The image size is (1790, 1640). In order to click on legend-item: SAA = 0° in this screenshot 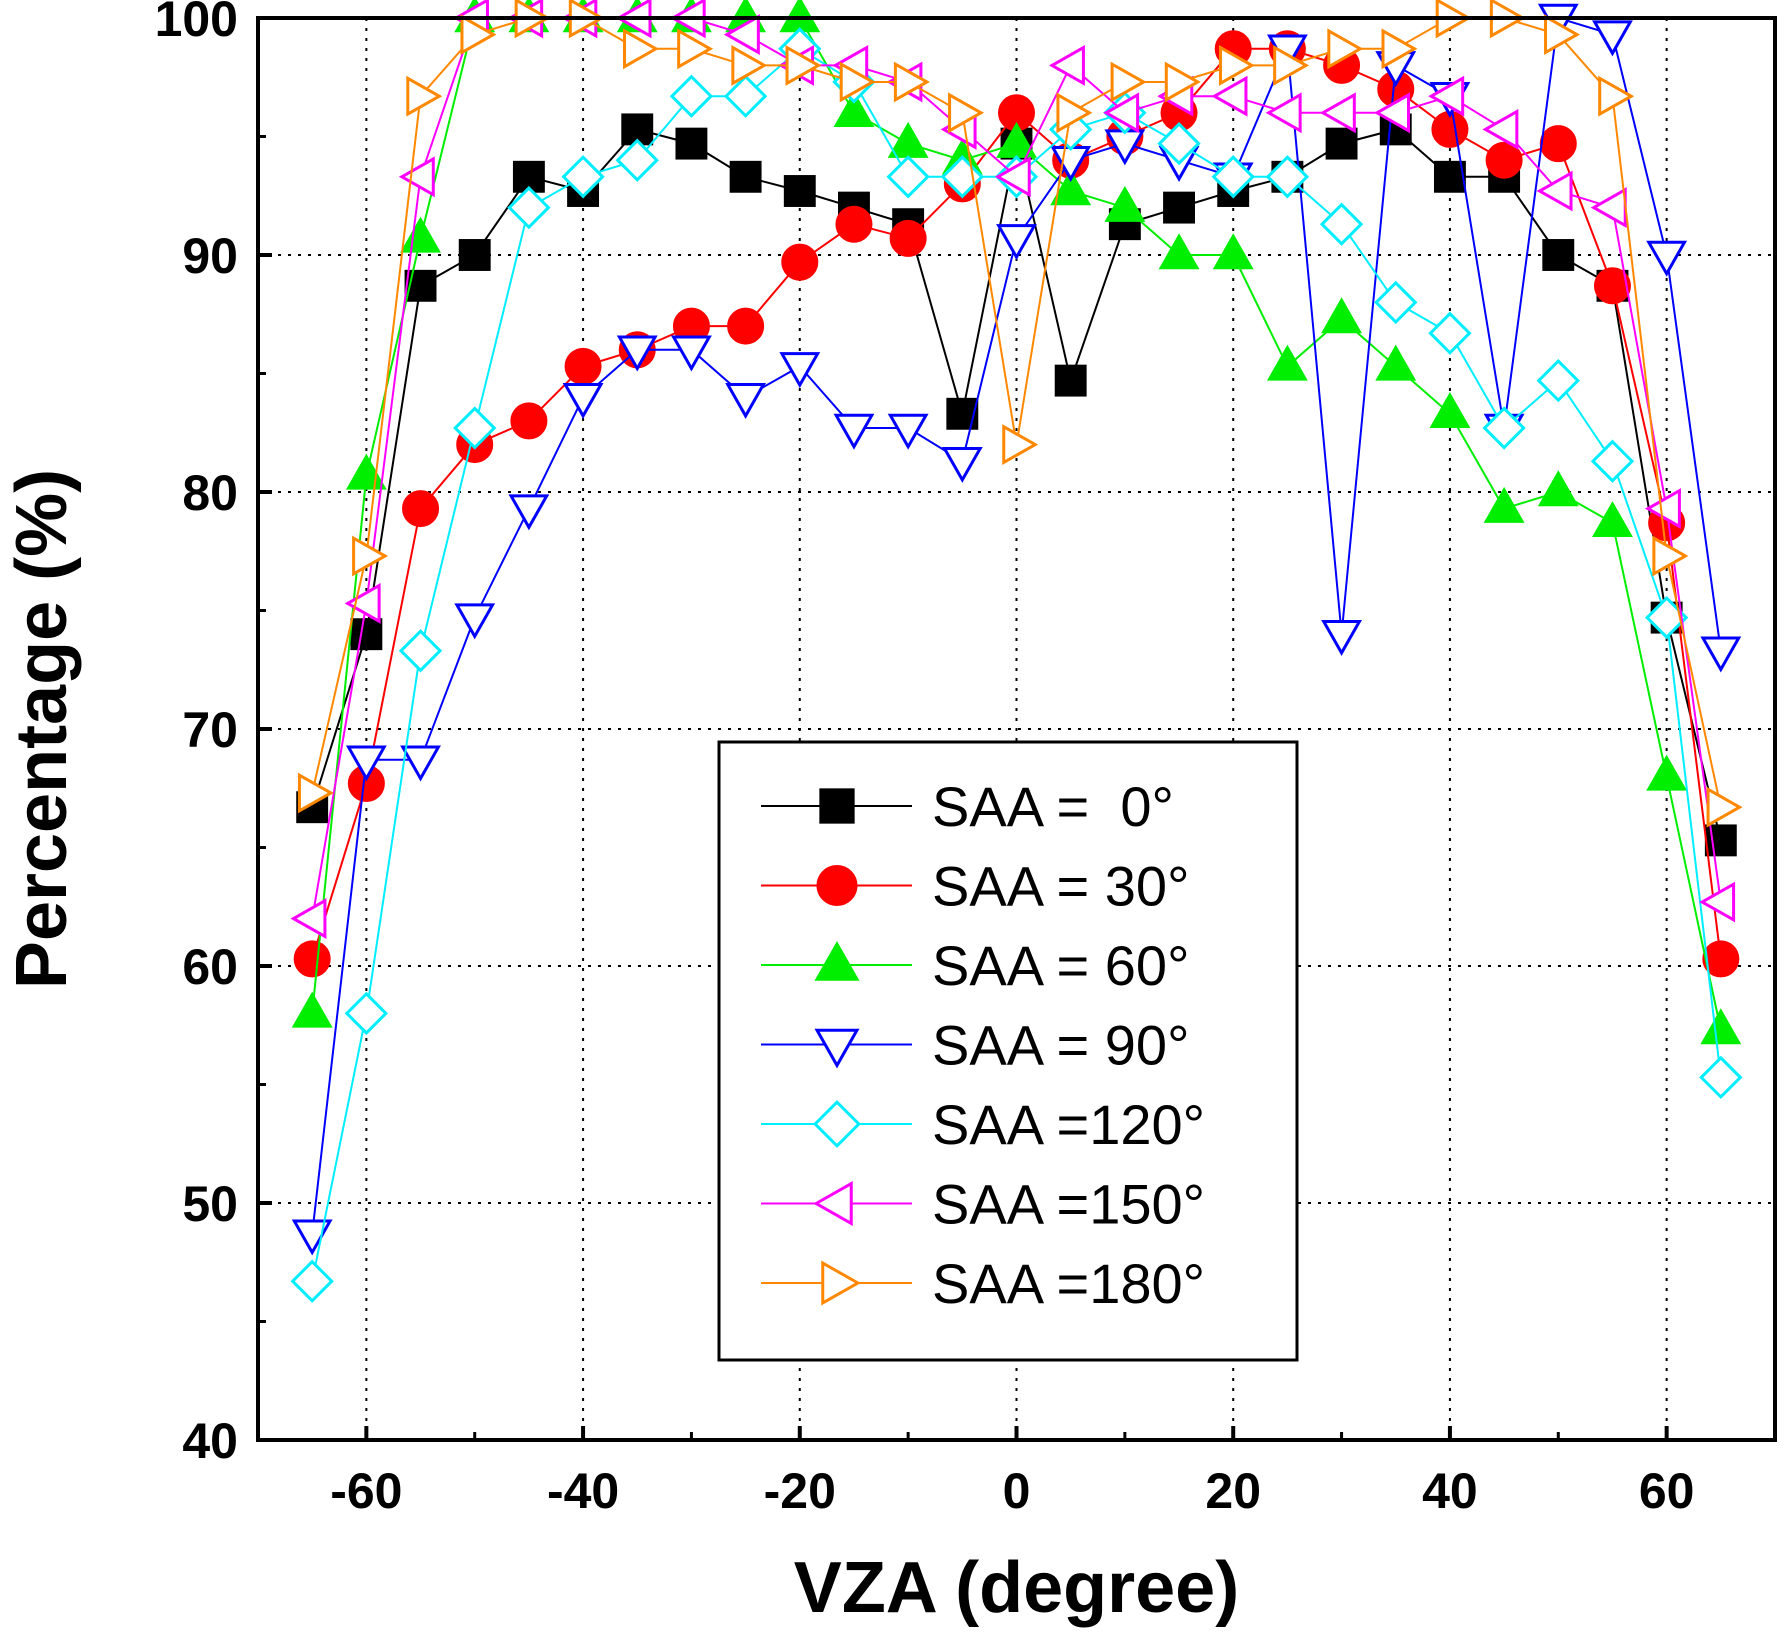, I will do `click(967, 806)`.